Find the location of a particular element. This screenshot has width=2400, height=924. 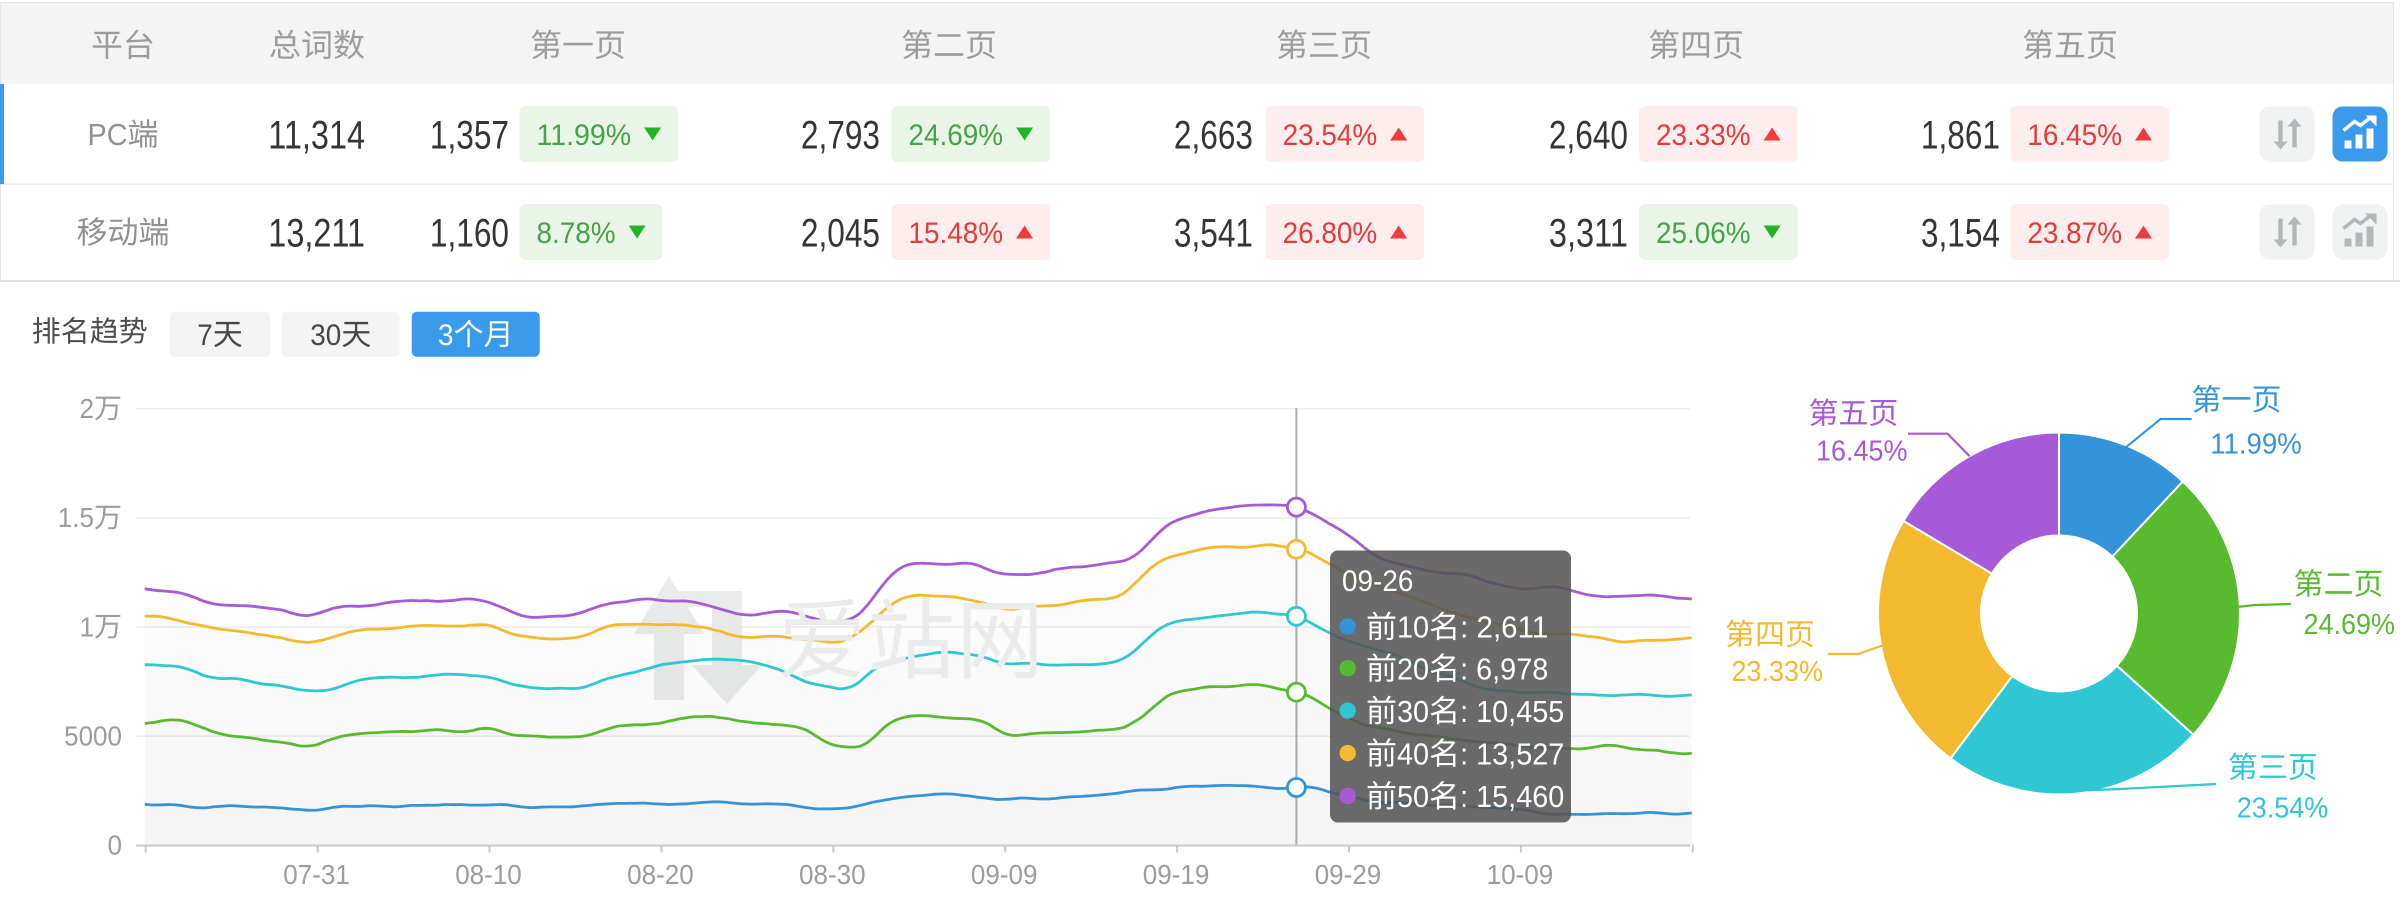

svg-text: 2,663 is located at coordinates (1213, 135).